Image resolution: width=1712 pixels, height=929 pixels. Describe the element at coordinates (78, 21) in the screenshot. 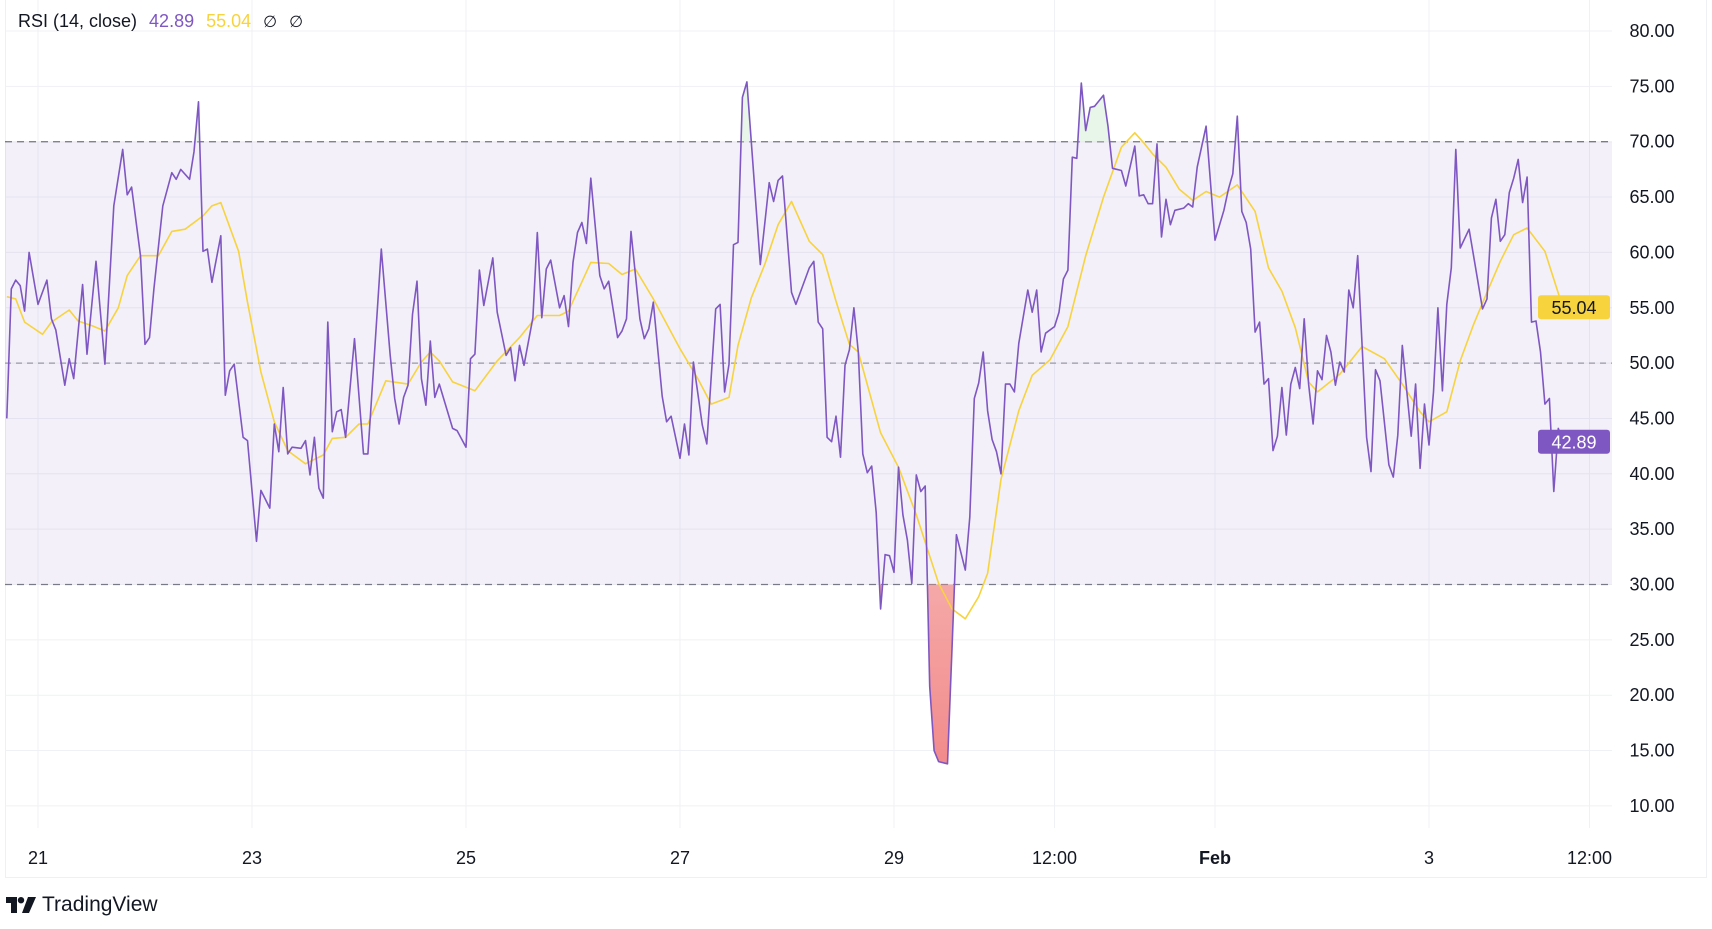

I see `indicator-title: RSI (14, close)` at that location.